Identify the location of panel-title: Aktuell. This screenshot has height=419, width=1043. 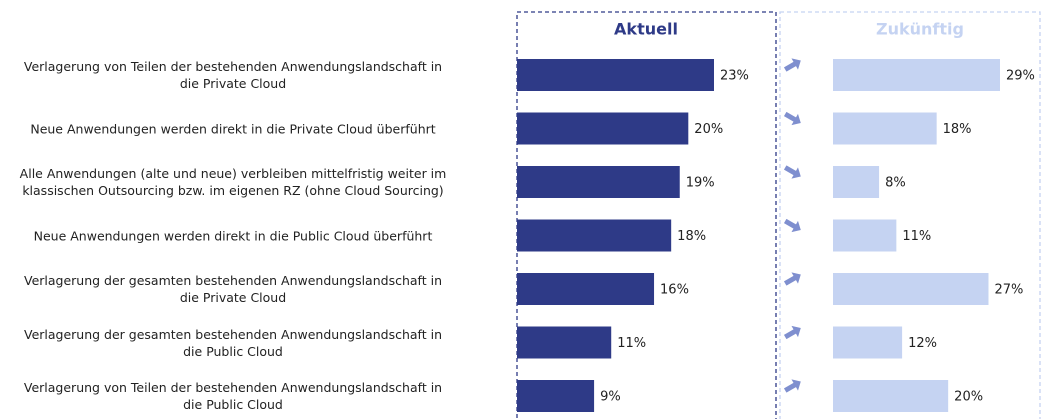
(646, 29).